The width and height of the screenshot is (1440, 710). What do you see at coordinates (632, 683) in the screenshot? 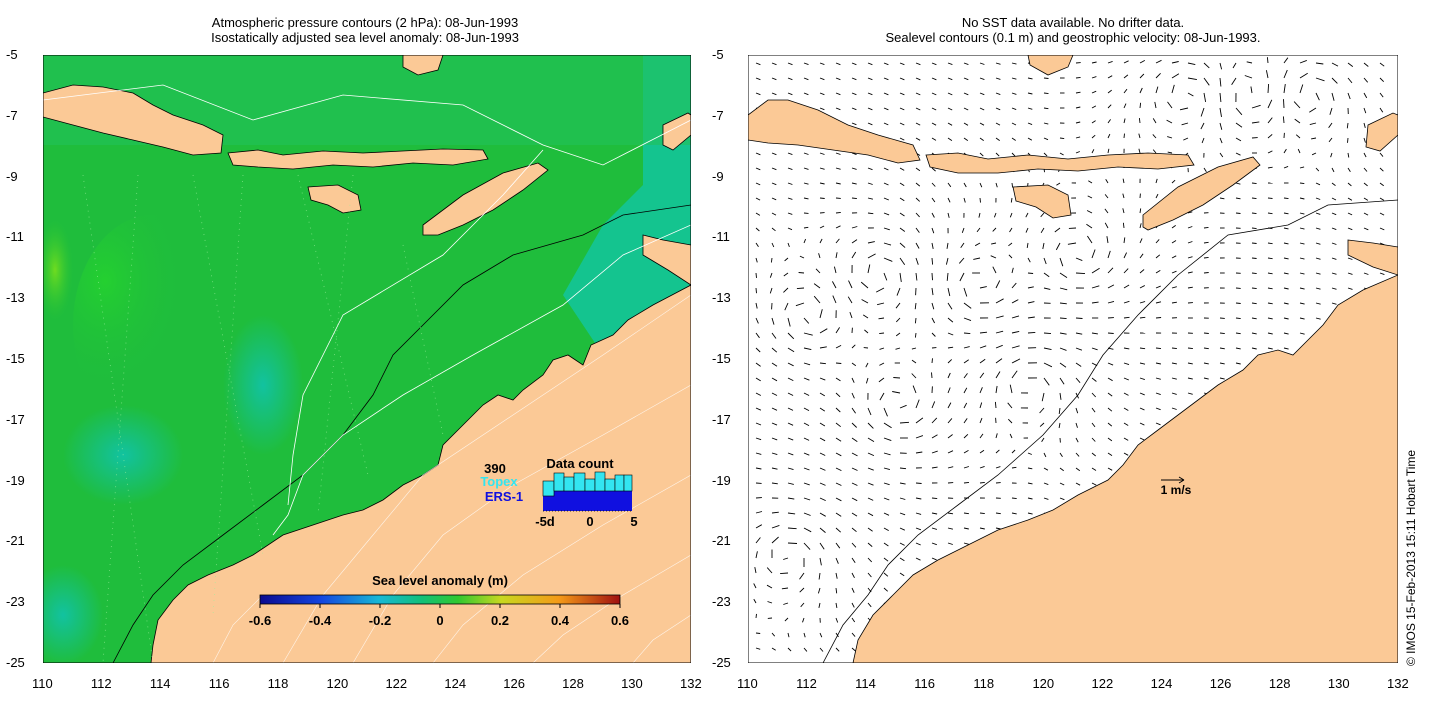
I see `lon-tick-label: 130` at bounding box center [632, 683].